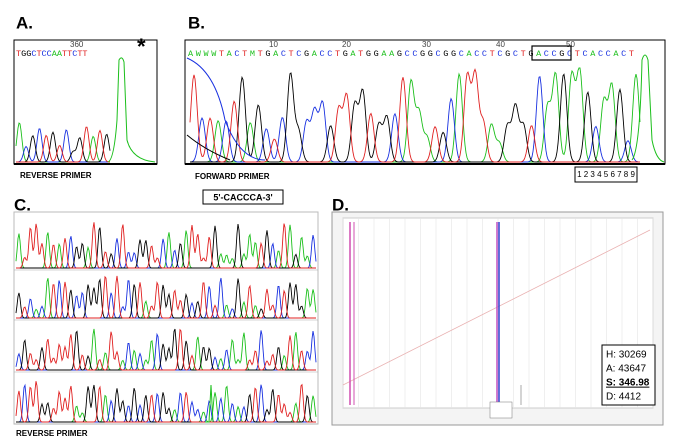 The height and width of the screenshot is (448, 685). I want to click on stat: H: 30269, so click(626, 355).